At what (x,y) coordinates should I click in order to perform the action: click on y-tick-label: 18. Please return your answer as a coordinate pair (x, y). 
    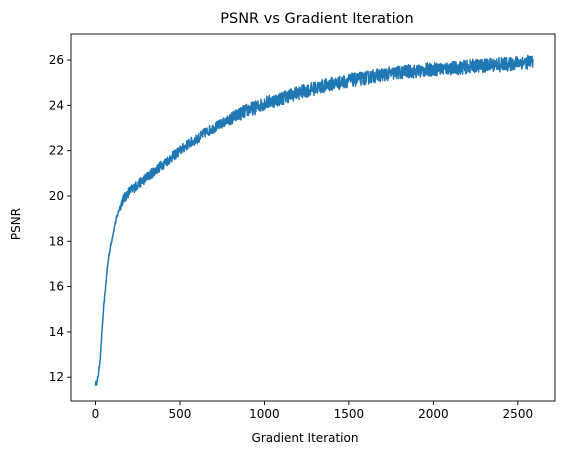
    Looking at the image, I should click on (56, 241).